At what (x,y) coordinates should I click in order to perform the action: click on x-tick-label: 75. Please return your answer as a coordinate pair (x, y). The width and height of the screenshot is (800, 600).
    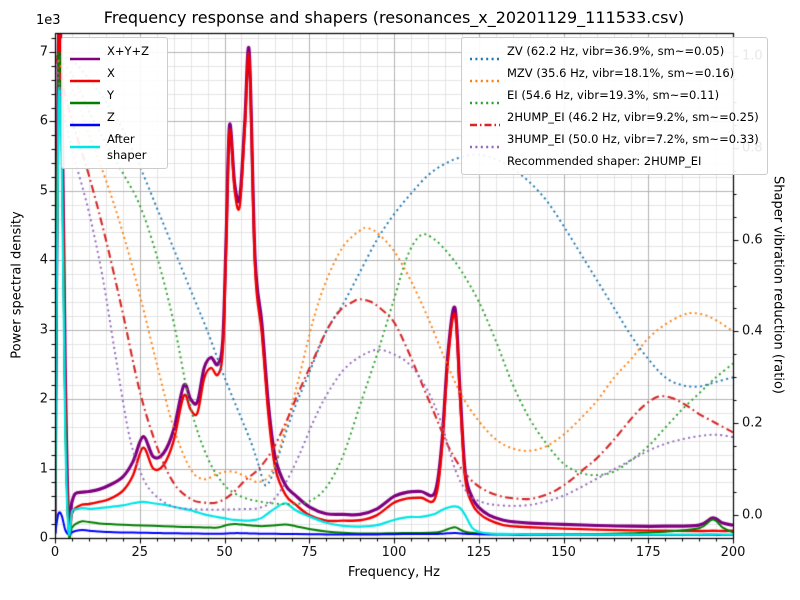
    Looking at the image, I should click on (309, 552).